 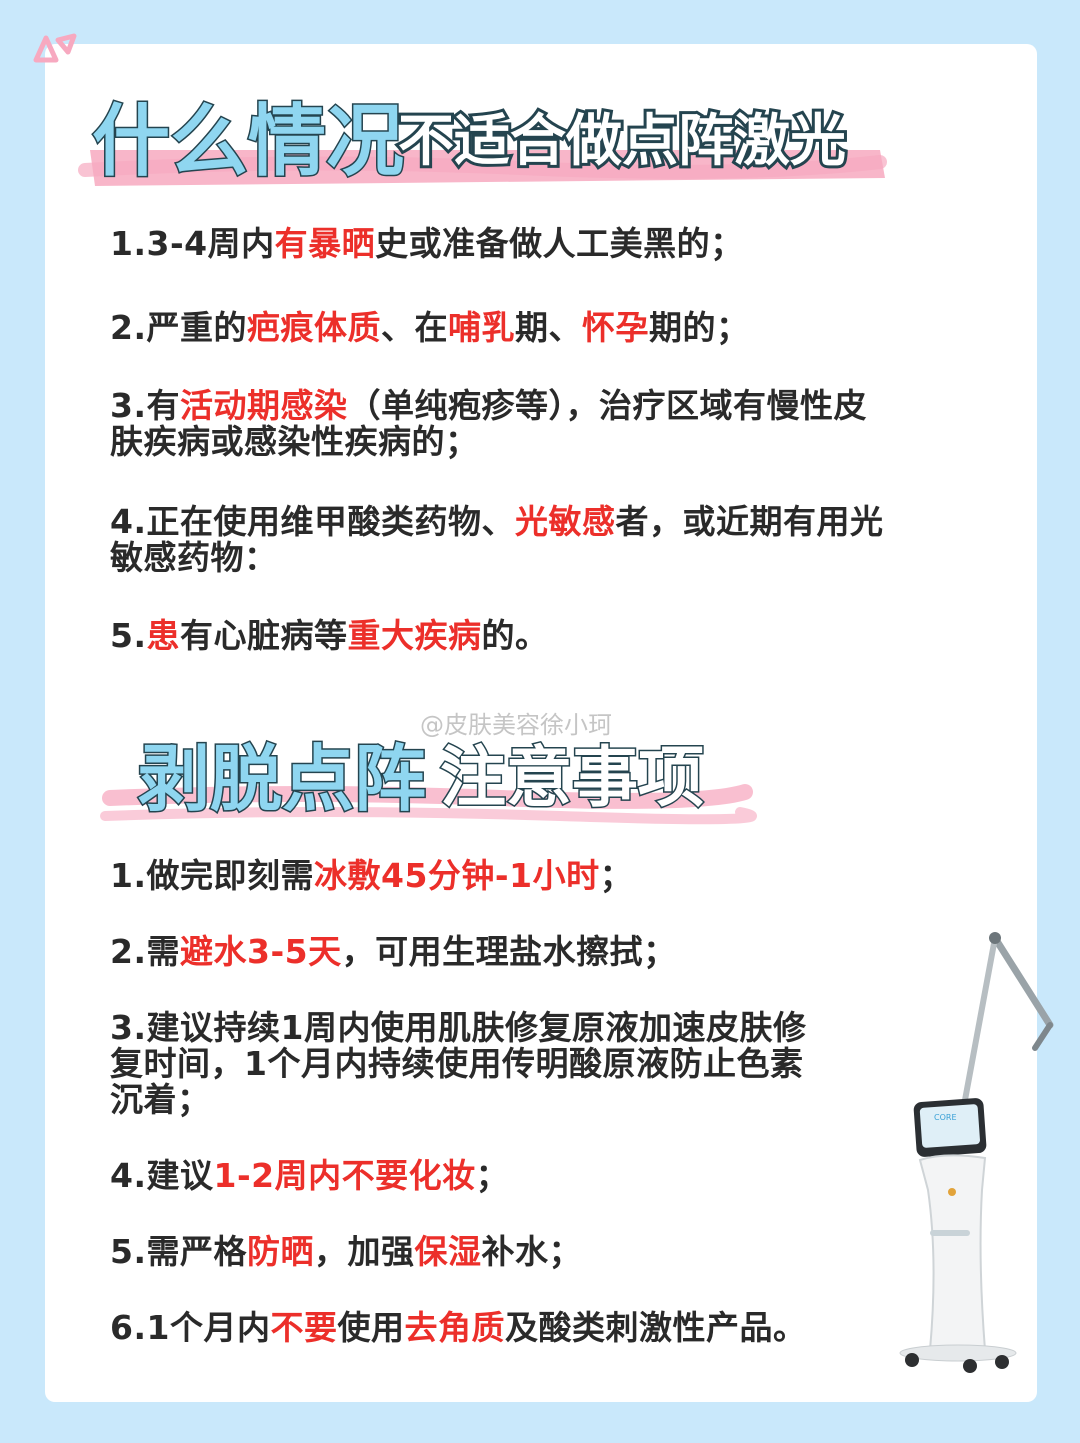 I want to click on item-text: （单纯疱疹等），治疗区域有慢性皮 肤疾病或感染性疾病的；, so click(x=488, y=423).